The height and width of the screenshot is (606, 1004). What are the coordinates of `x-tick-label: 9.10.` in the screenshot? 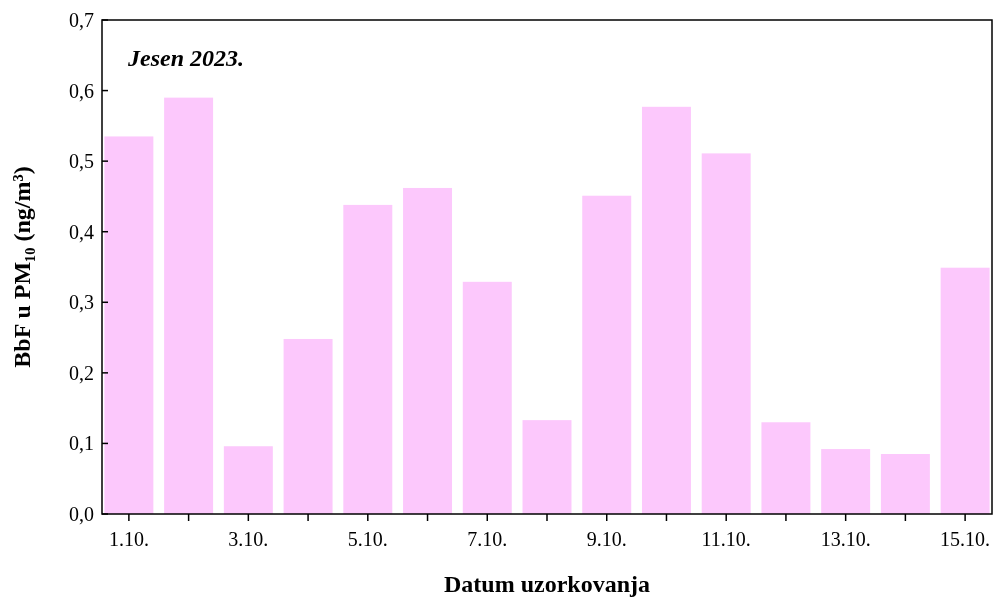 It's located at (606, 539).